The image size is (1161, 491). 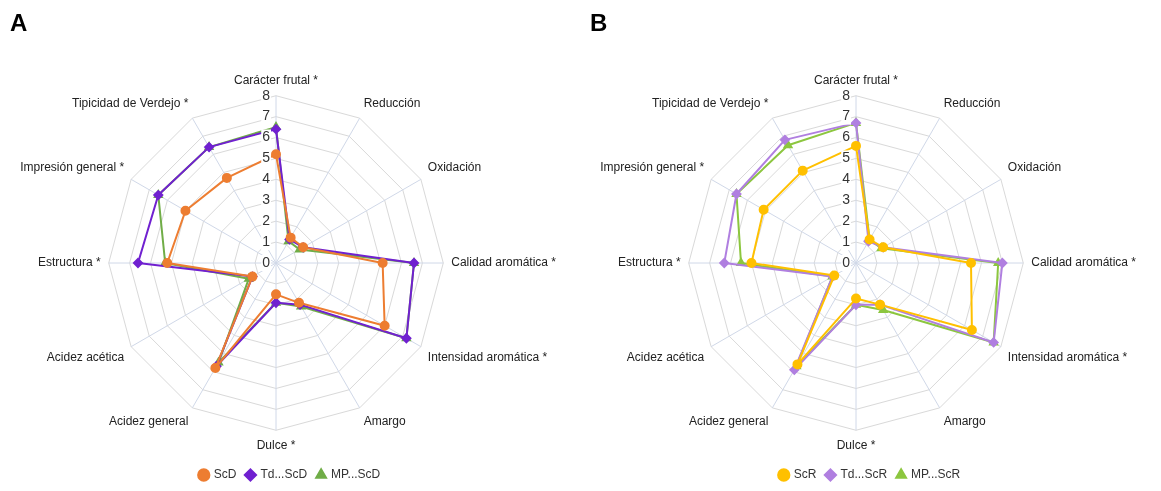 I want to click on legend-label: Td...ScR, so click(x=864, y=474).